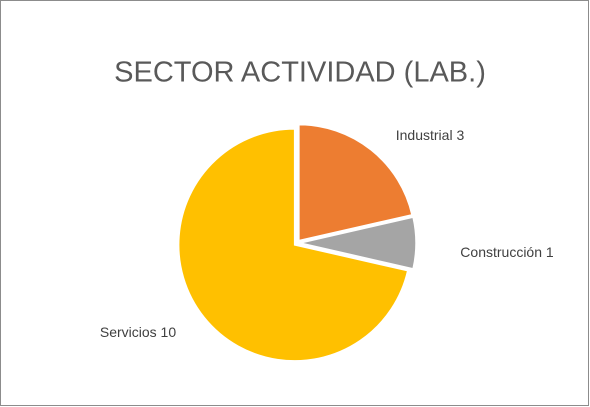 The image size is (590, 407). What do you see at coordinates (460, 135) in the screenshot?
I see `label-value: 3` at bounding box center [460, 135].